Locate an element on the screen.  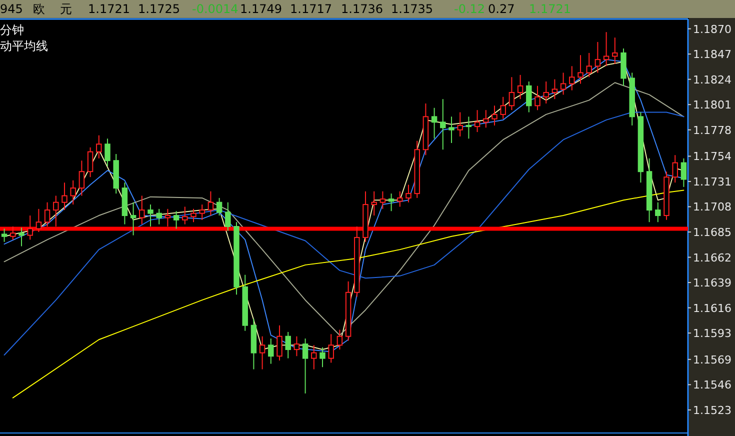
text: 1.1717 is located at coordinates (311, 9).